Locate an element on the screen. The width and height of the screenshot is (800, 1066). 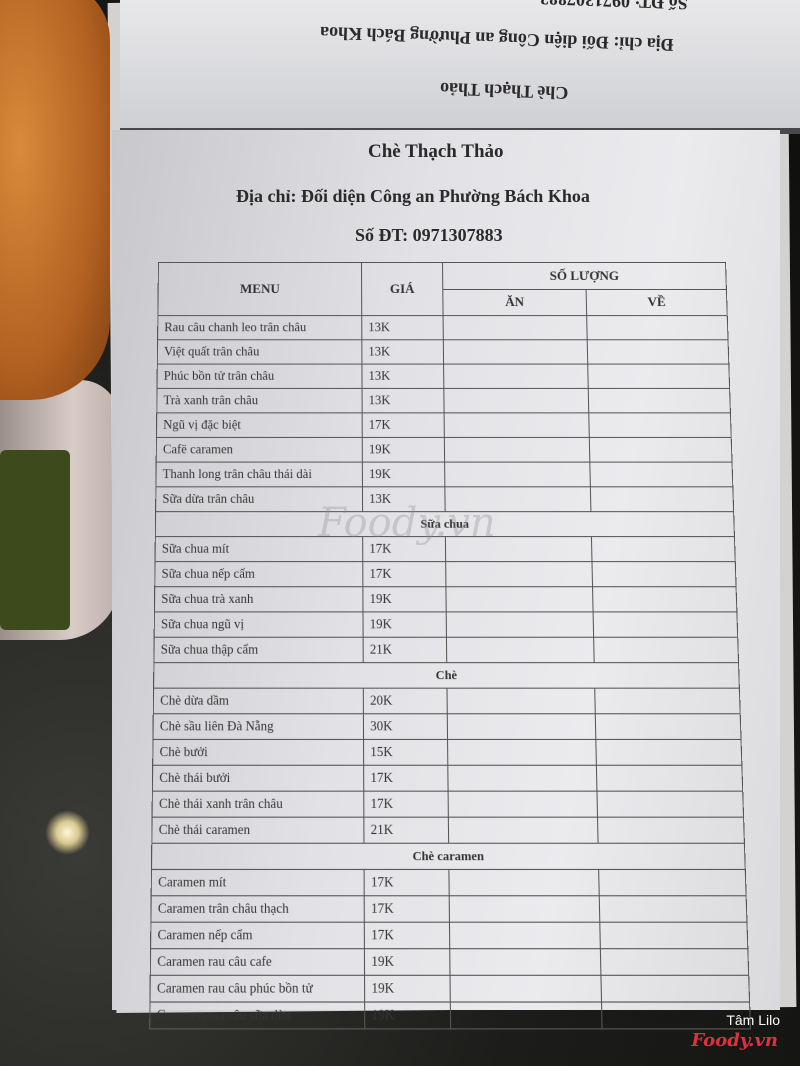
menu-row: Caramen mít 17K is located at coordinates (449, 882).